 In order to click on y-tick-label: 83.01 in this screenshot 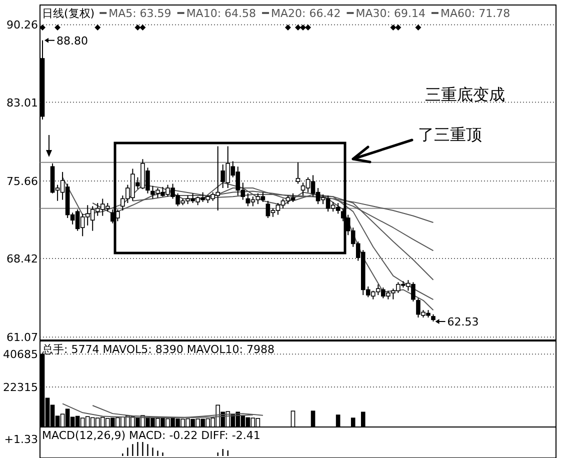, I will do `click(22, 103)`.